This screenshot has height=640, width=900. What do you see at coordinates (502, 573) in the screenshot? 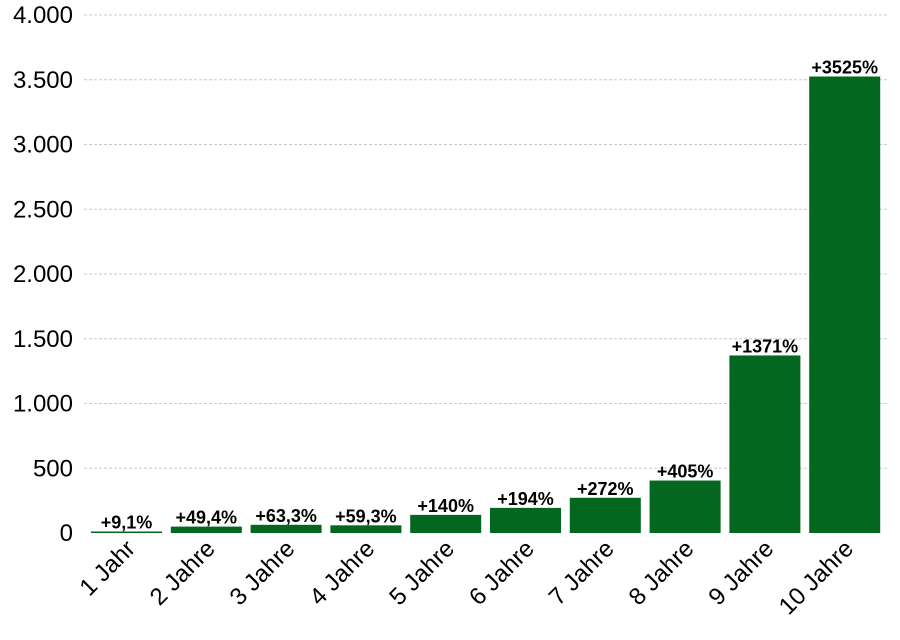
I see `x-tick-label: 6 Jahre` at bounding box center [502, 573].